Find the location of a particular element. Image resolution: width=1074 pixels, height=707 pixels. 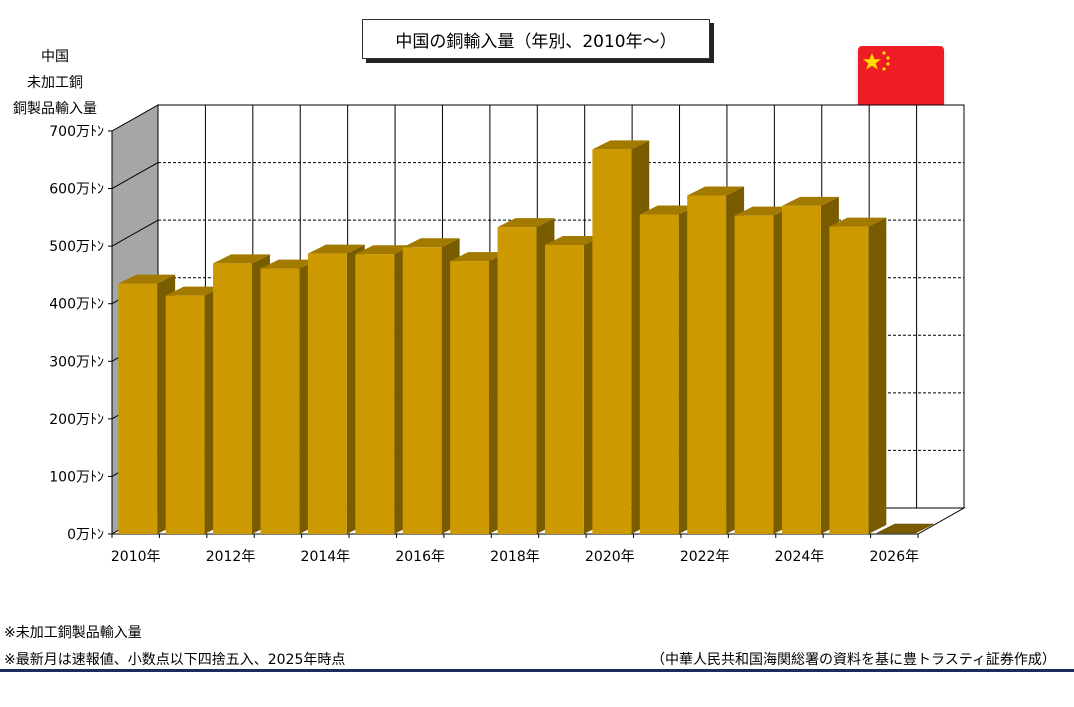

y-tick-label: 700万ﾄﾝ is located at coordinates (76, 132).